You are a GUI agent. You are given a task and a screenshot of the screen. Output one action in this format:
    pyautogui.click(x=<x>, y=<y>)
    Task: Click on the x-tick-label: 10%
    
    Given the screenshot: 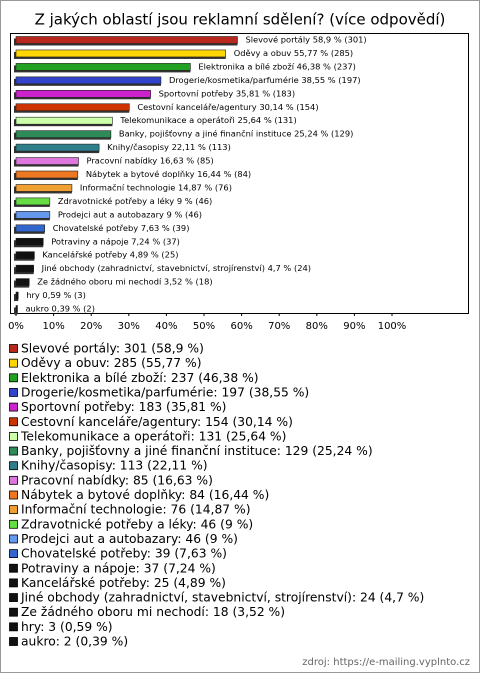 What is the action you would take?
    pyautogui.click(x=53, y=326)
    